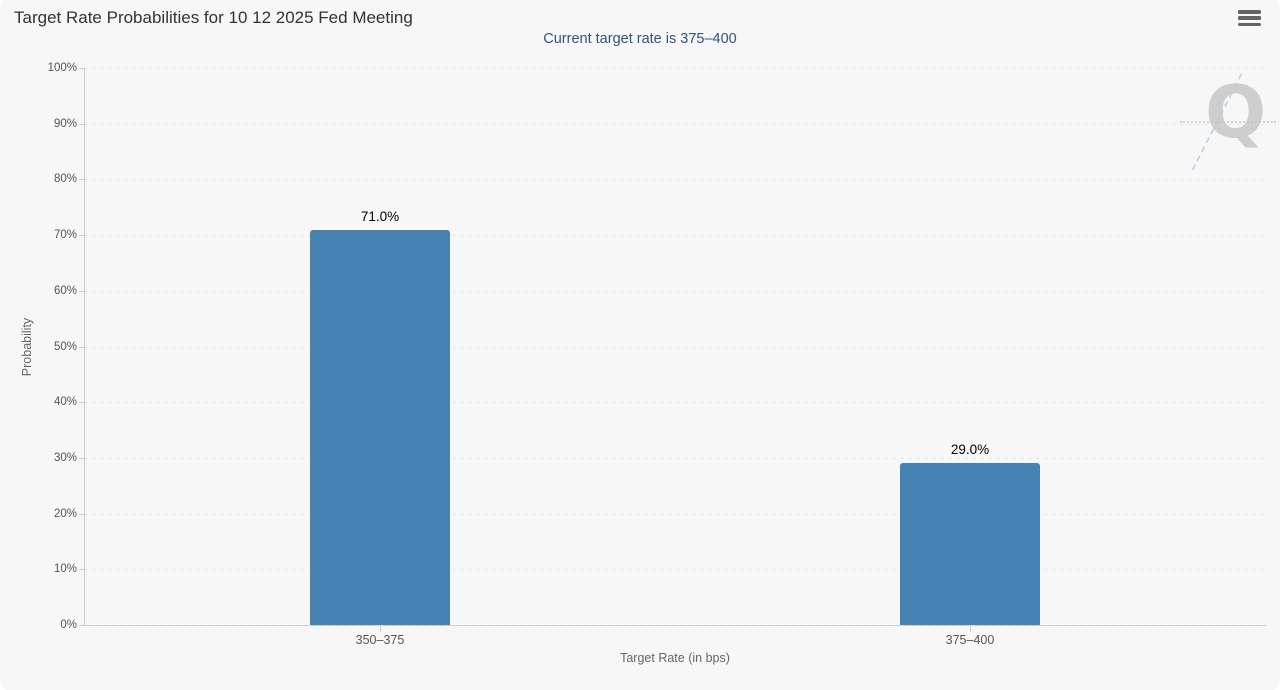 This screenshot has width=1280, height=690. I want to click on y-tick-label-10: 10%, so click(65, 569).